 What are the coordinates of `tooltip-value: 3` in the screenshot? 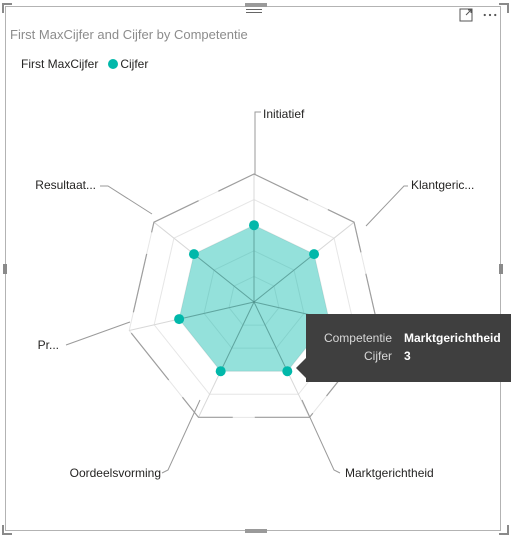 It's located at (407, 356).